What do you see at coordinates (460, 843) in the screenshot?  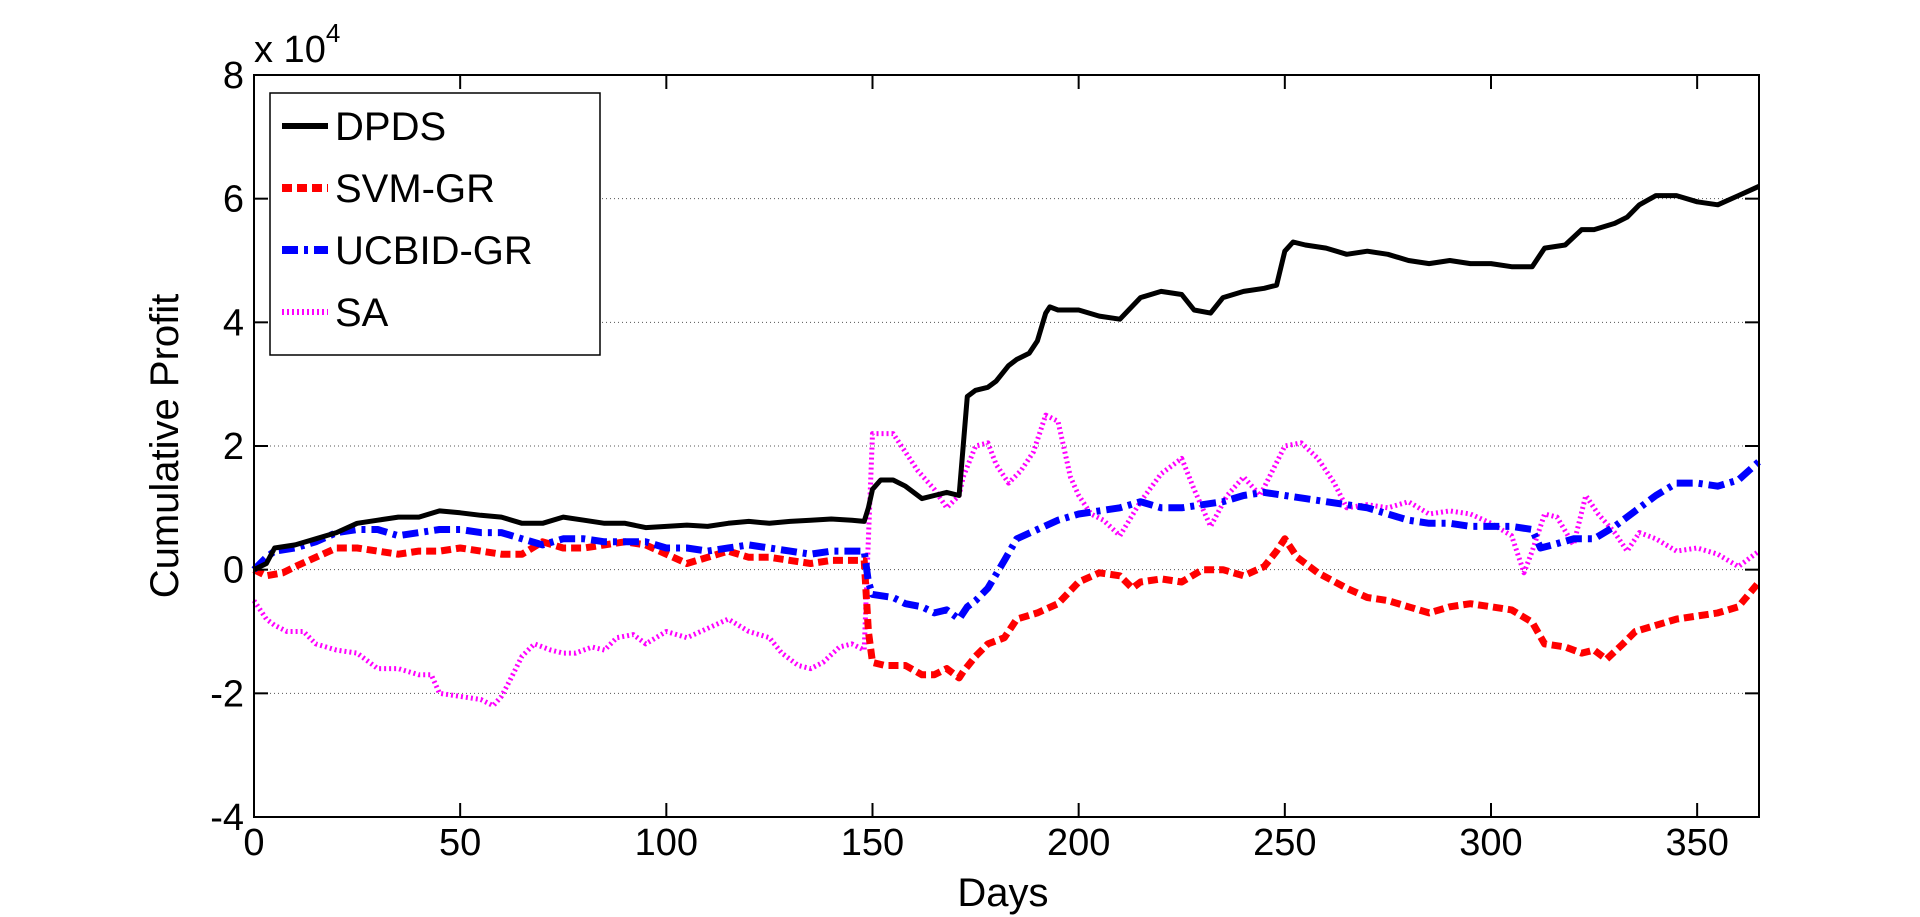 I see `x-tick-label-1: 50` at bounding box center [460, 843].